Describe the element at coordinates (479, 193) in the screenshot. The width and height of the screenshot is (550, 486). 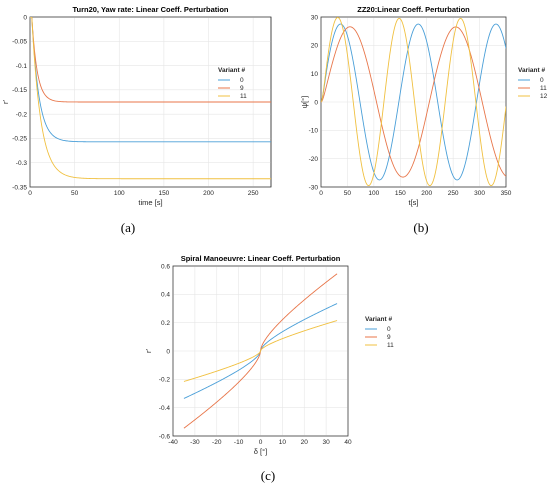
I see `x-tick-label: 300` at that location.